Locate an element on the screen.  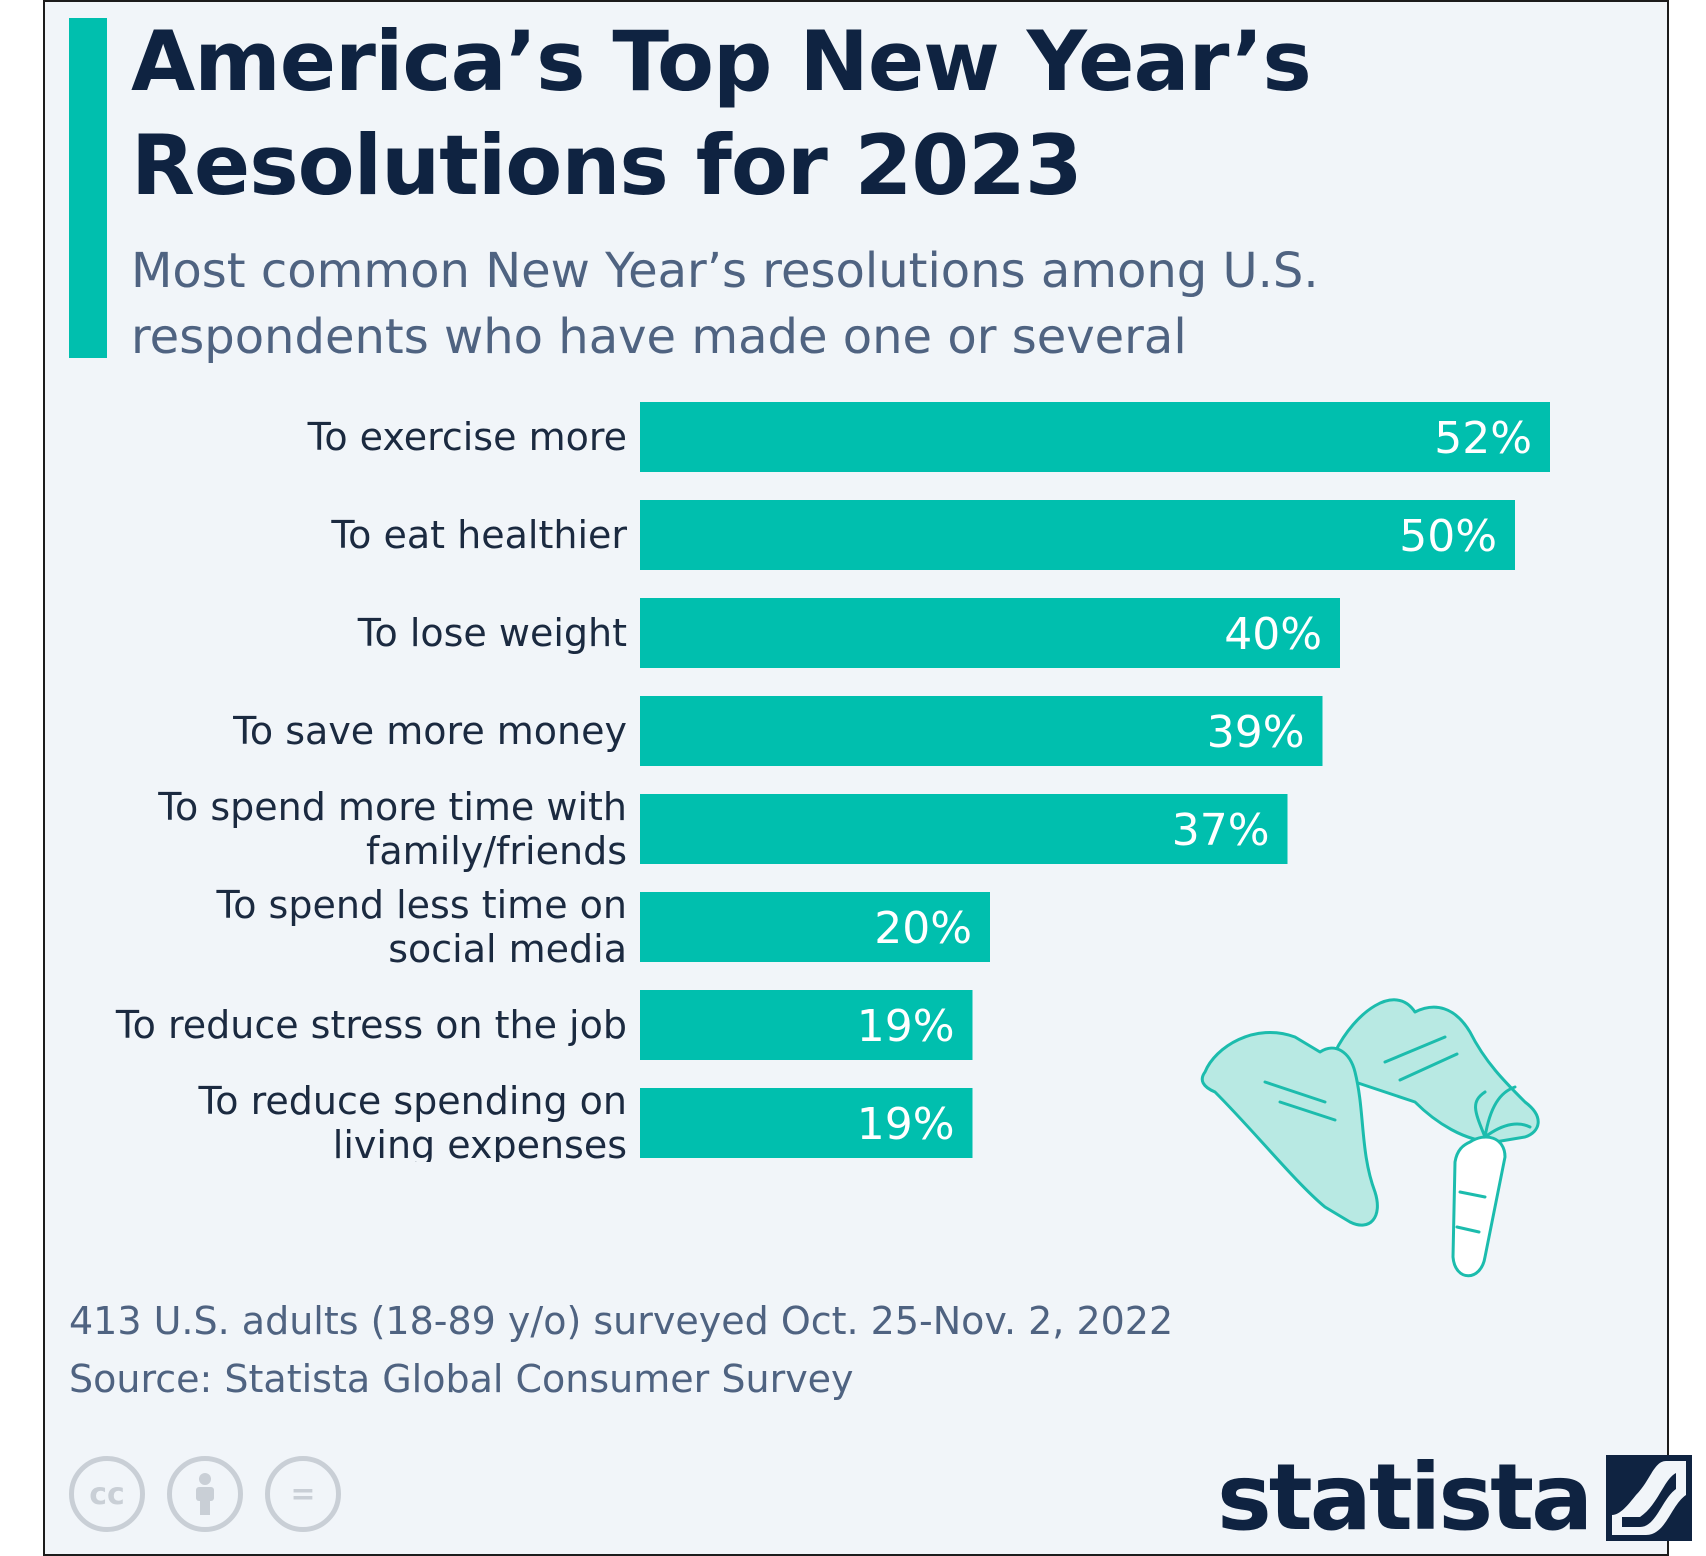
license-icons: cc = is located at coordinates (205, 1494).